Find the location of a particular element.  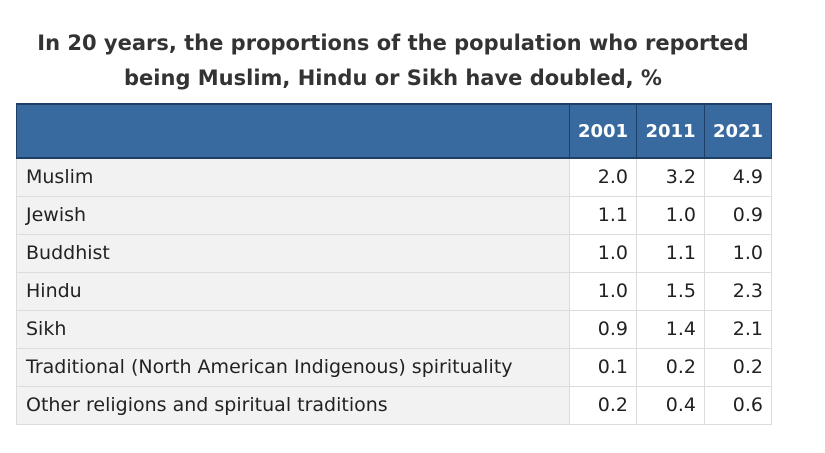

row-label: Jewish is located at coordinates (293, 215).